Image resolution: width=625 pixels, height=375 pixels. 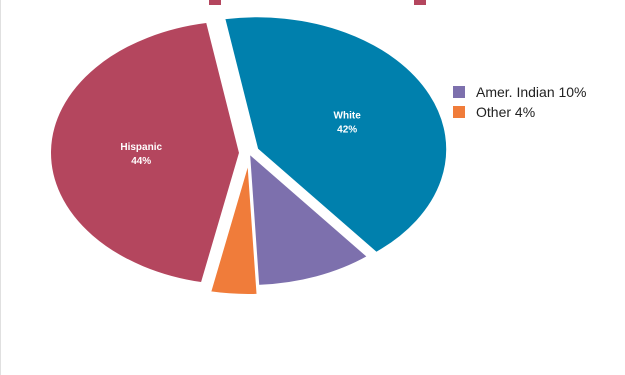 What do you see at coordinates (531, 92) in the screenshot?
I see `legend-label: Amer. Indian 10%` at bounding box center [531, 92].